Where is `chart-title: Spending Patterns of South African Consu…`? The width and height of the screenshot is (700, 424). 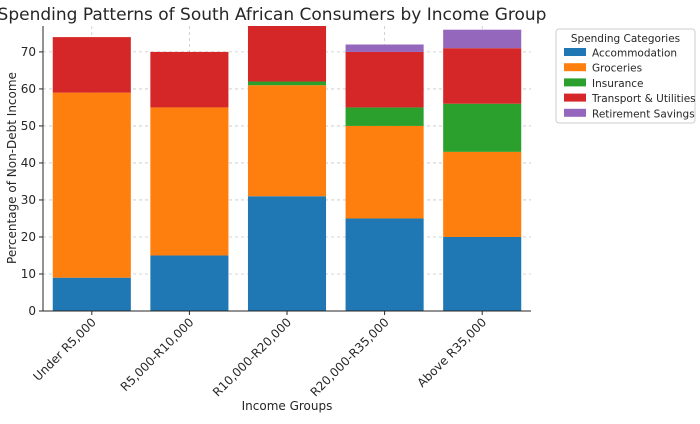 chart-title: Spending Patterns of South African Consu… is located at coordinates (273, 15).